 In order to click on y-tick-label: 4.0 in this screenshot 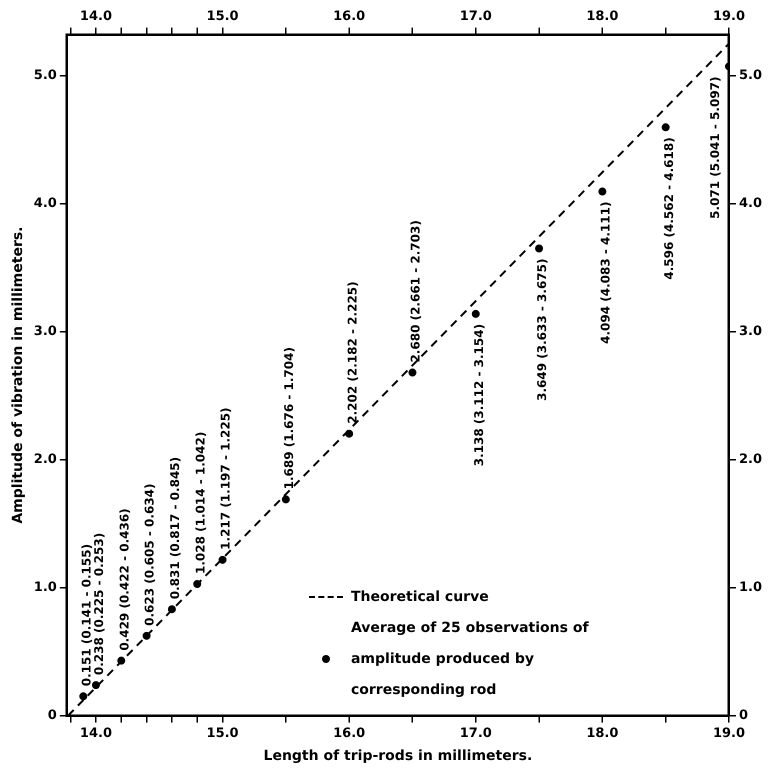, I will do `click(45, 203)`.